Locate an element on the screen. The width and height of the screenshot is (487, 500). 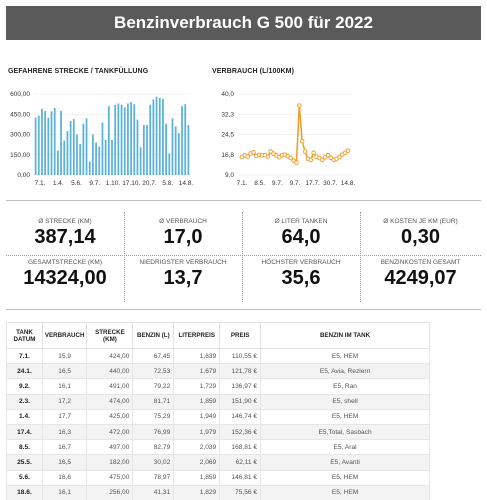
table-cell: 62,11 € is located at coordinates (240, 462).